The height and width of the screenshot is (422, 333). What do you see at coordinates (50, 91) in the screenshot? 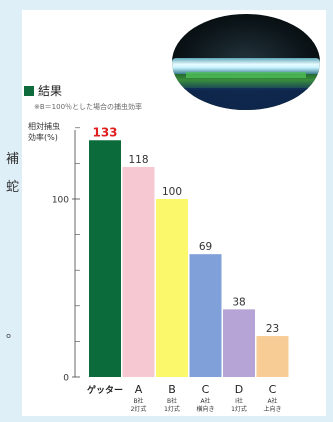
I see `chart-title-text: 結果` at bounding box center [50, 91].